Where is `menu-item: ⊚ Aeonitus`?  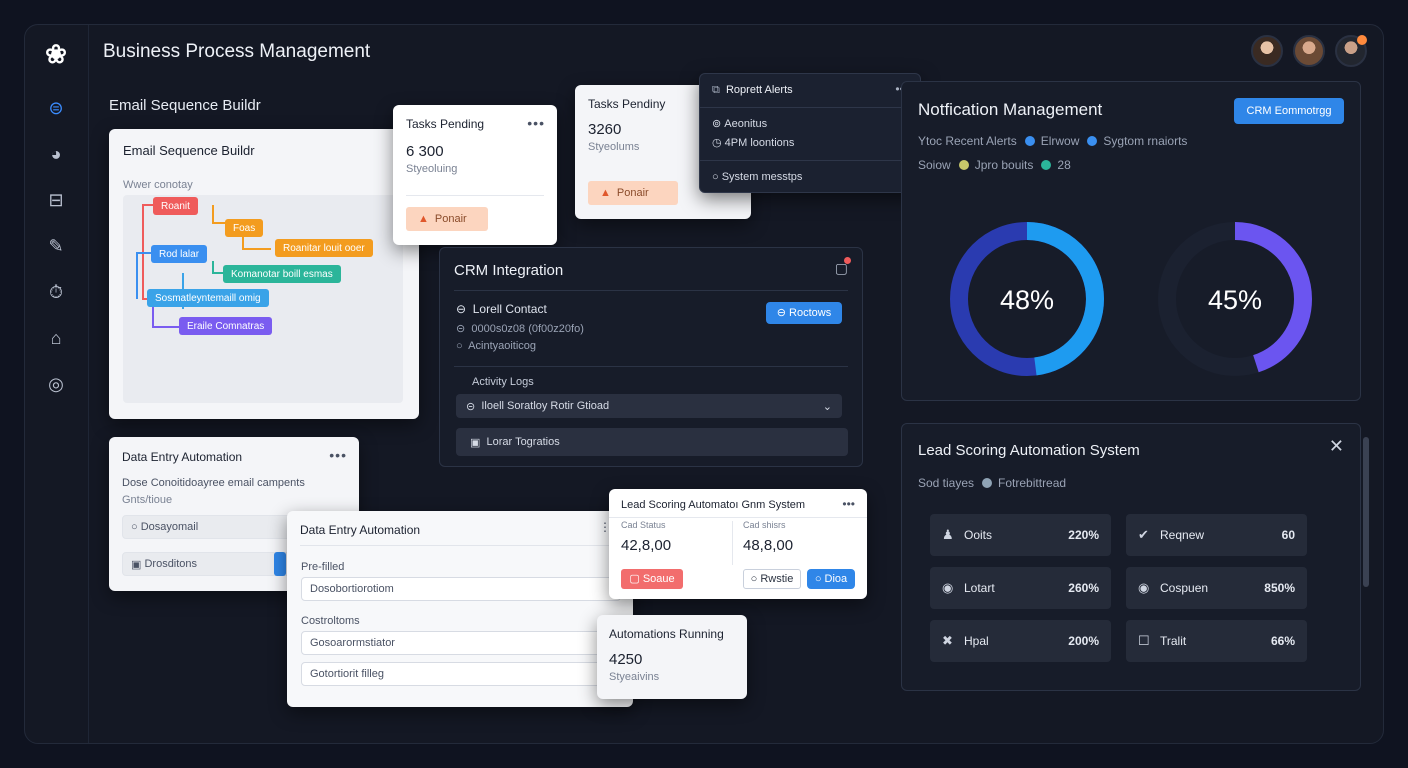 menu-item: ⊚ Aeonitus is located at coordinates (739, 123).